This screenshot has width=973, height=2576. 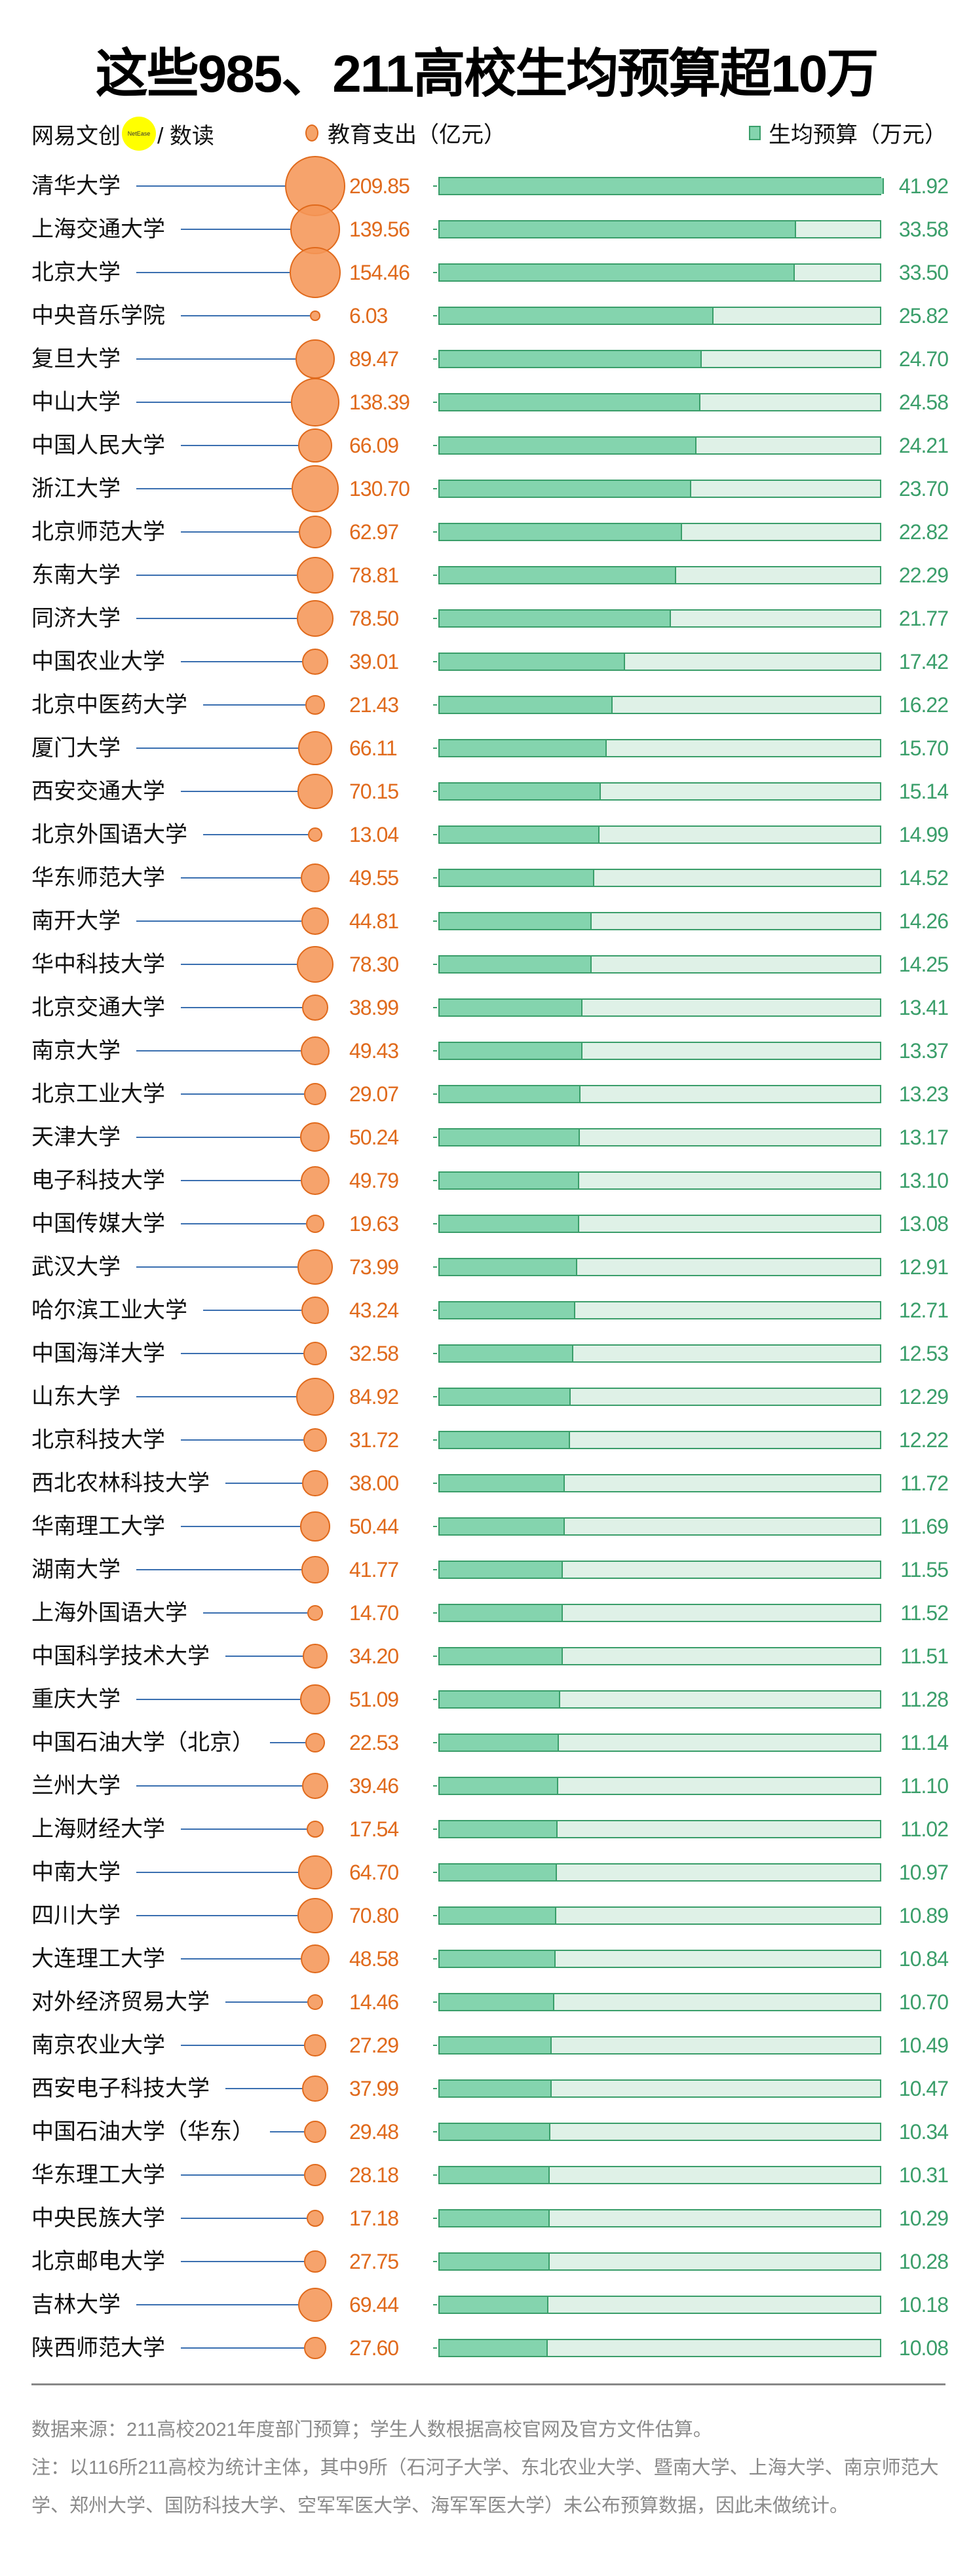 I want to click on budget-value: 10.89, so click(x=923, y=1916).